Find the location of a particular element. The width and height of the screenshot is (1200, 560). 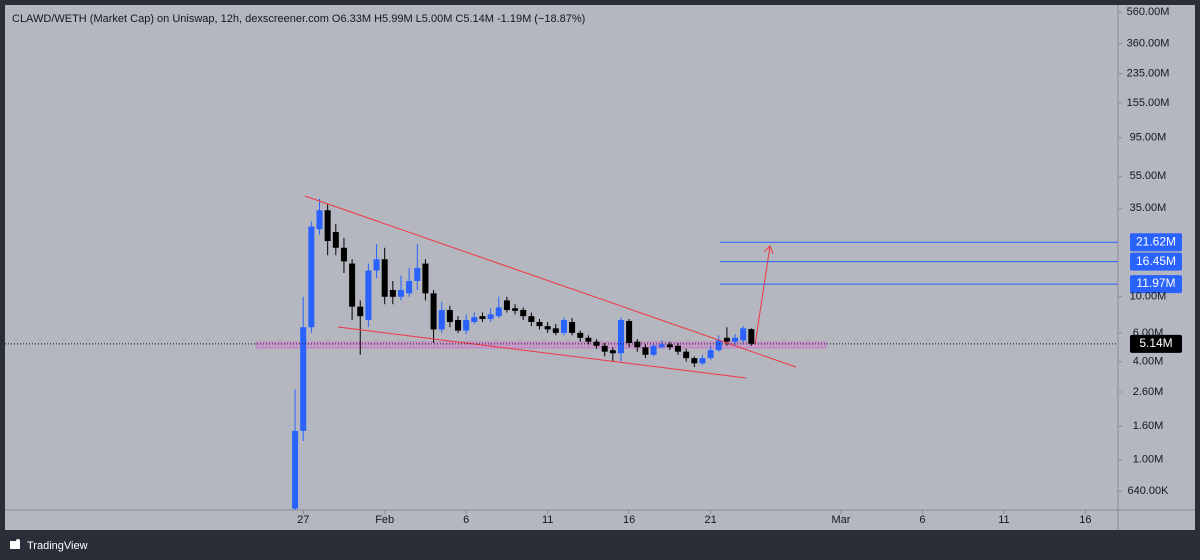

y-tick-label: 6.00M is located at coordinates (1148, 333).